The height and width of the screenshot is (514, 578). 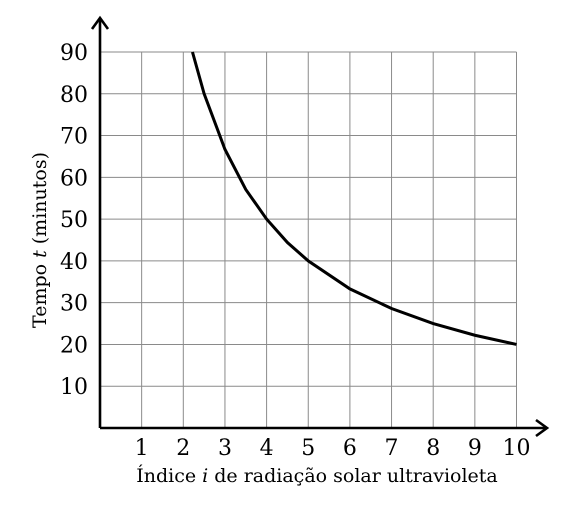 I want to click on y-tick-label: 70, so click(x=74, y=137).